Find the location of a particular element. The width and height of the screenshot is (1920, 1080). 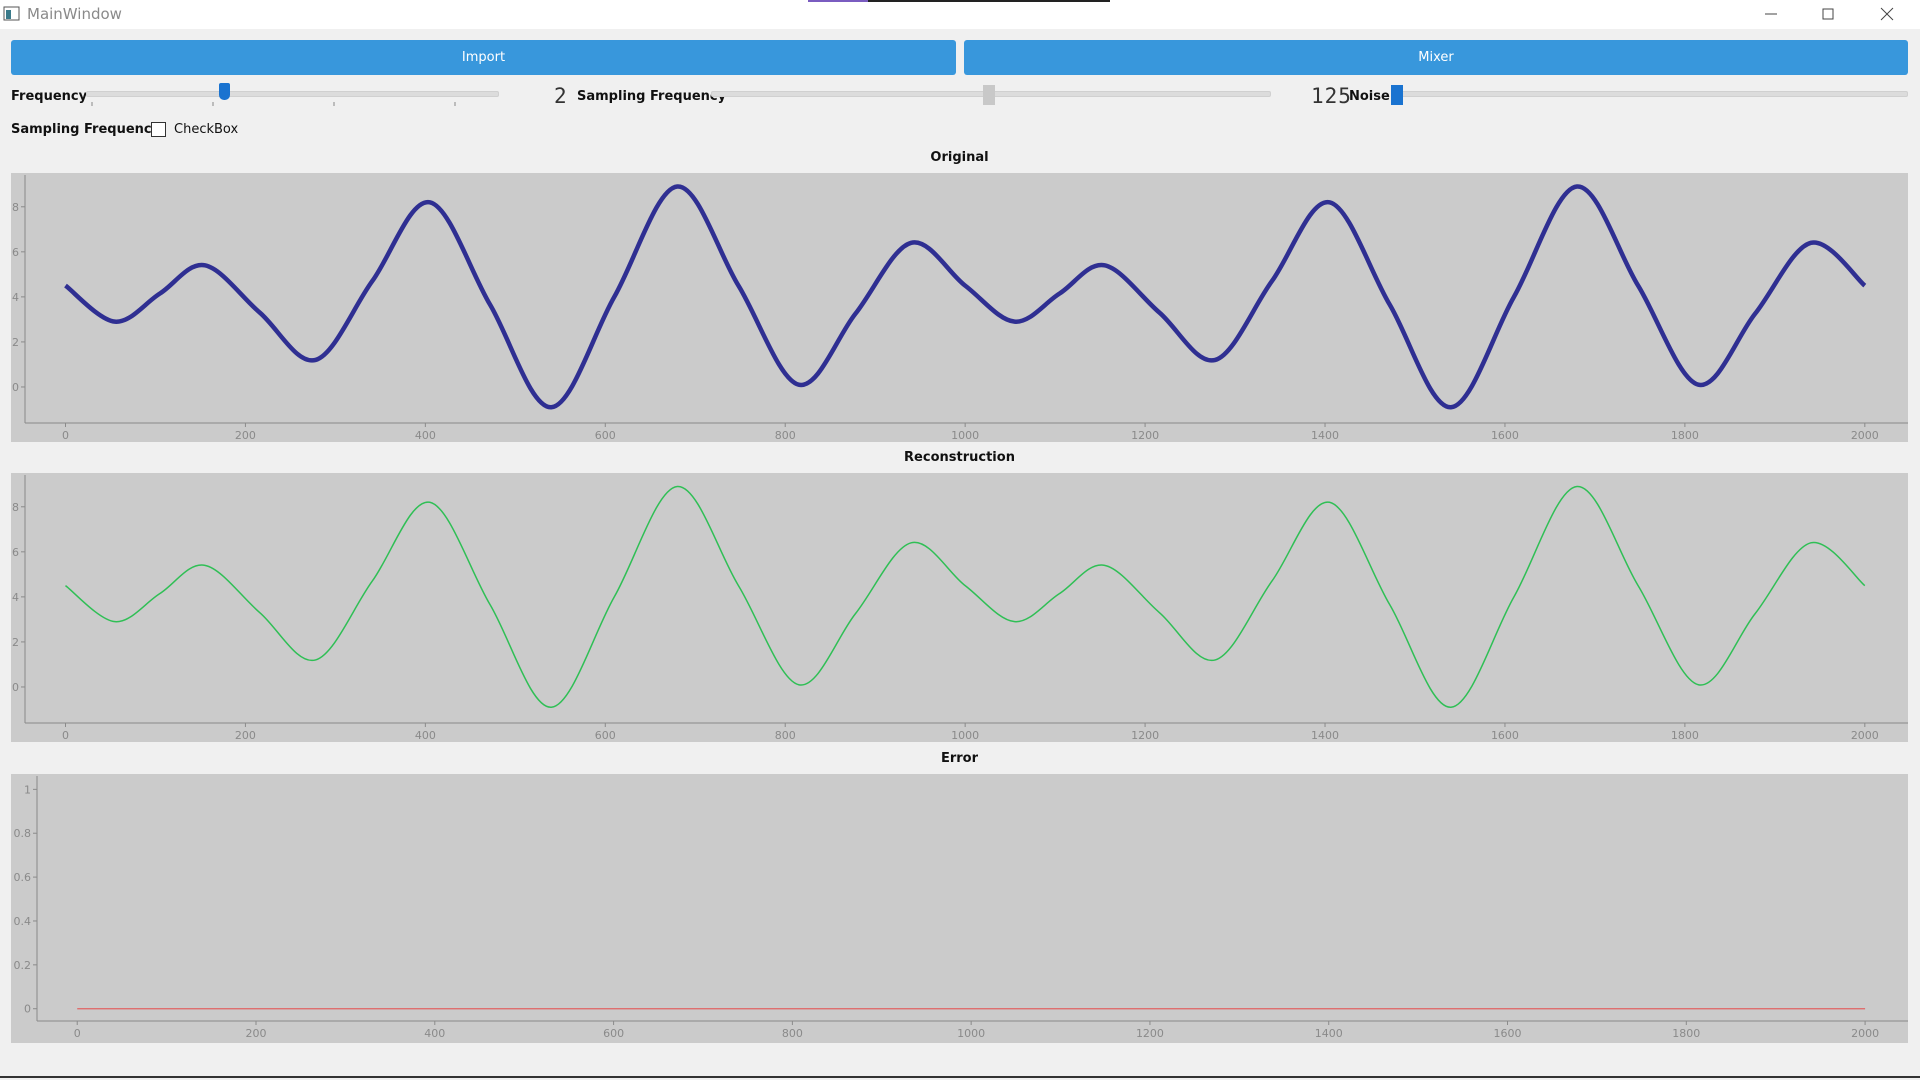

checkbox-row-label: Sampling Frequency is located at coordinates (86, 129).